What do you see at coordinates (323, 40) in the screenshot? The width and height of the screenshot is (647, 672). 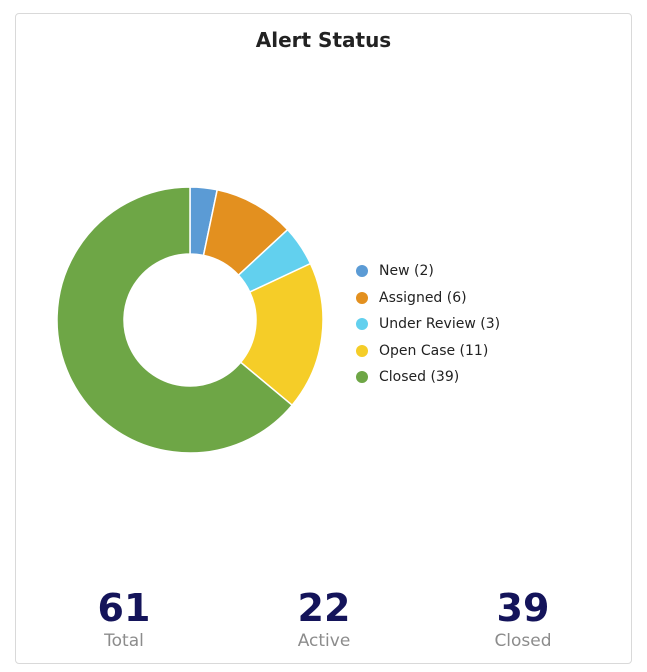 I see `card-title: Alert Status` at bounding box center [323, 40].